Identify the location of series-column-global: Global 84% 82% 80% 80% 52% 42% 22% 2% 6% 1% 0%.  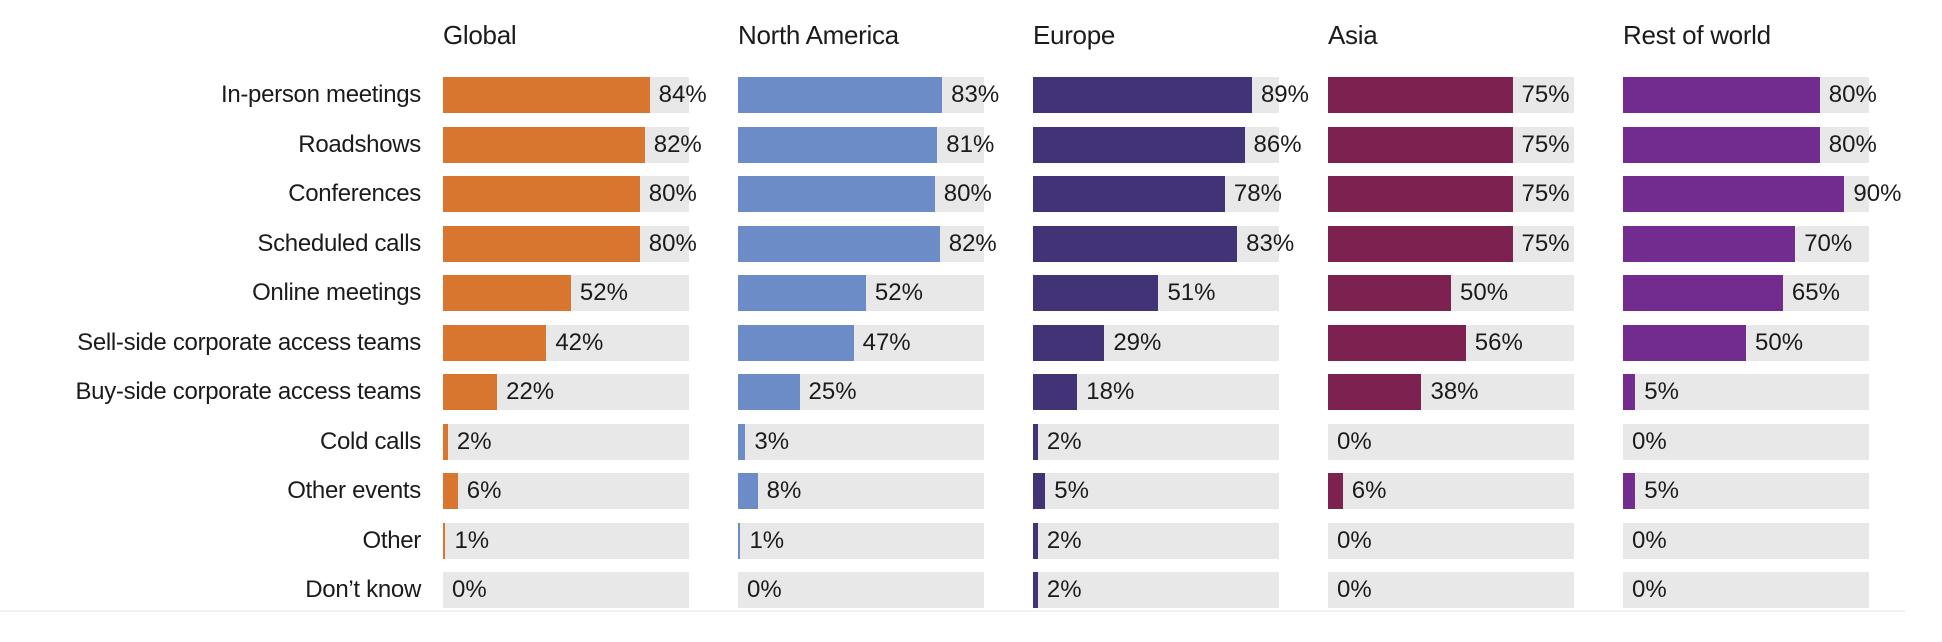
(575, 321).